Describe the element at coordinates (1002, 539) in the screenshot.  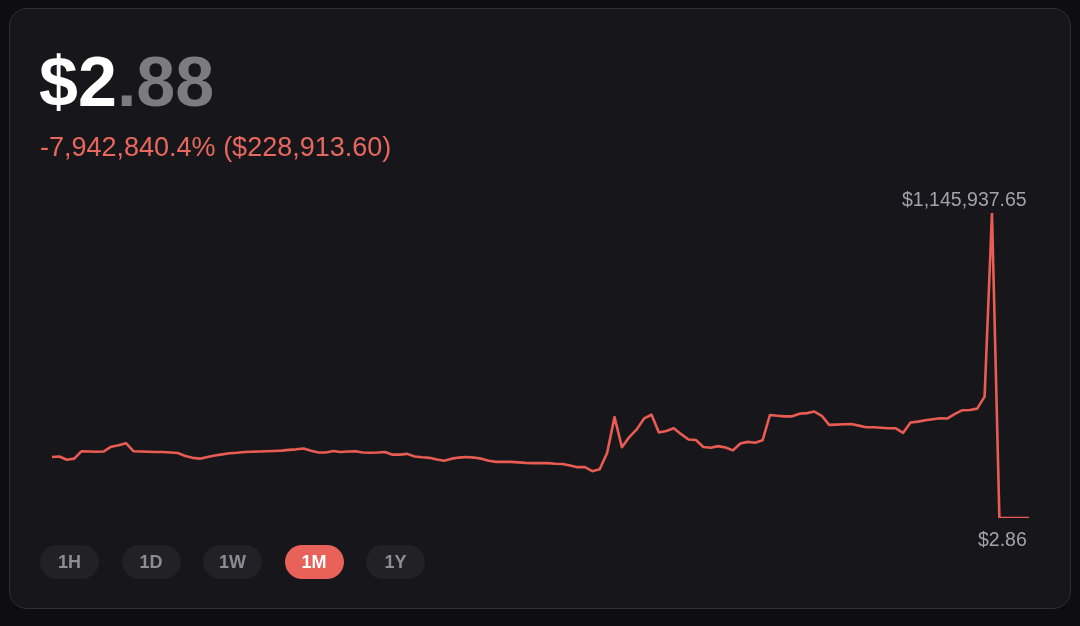
I see `data-label: $2.86` at that location.